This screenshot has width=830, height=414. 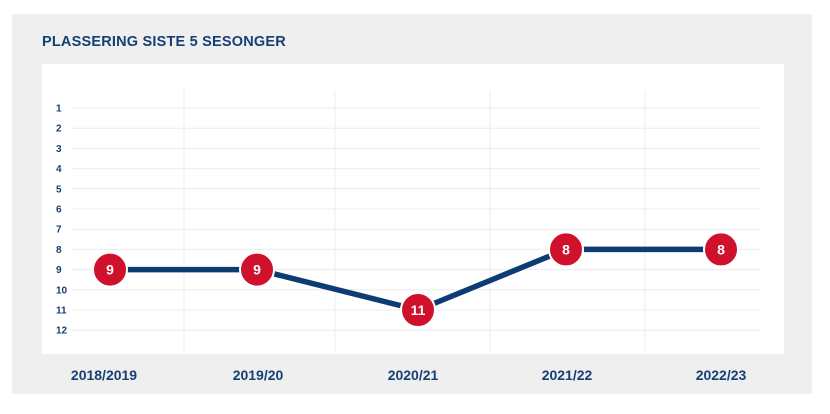 I want to click on x-tick-label: 2021/22, so click(x=567, y=375).